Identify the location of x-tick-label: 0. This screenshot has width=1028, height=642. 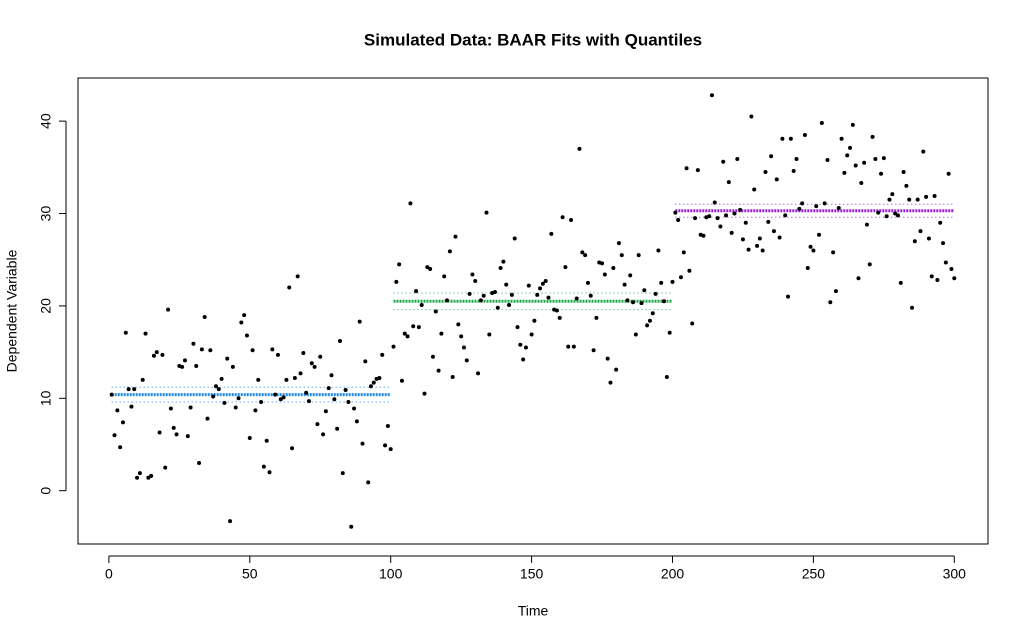
(109, 574).